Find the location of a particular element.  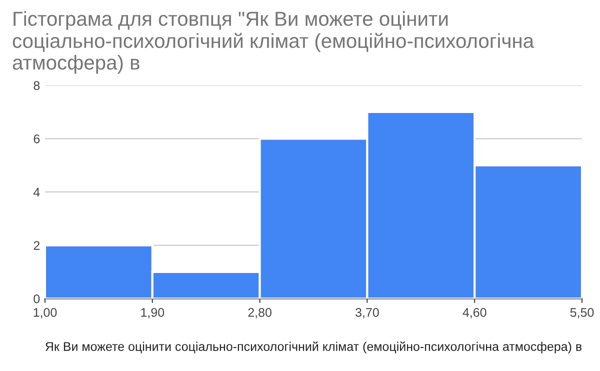

y-tick-label: 6 is located at coordinates (37, 139).